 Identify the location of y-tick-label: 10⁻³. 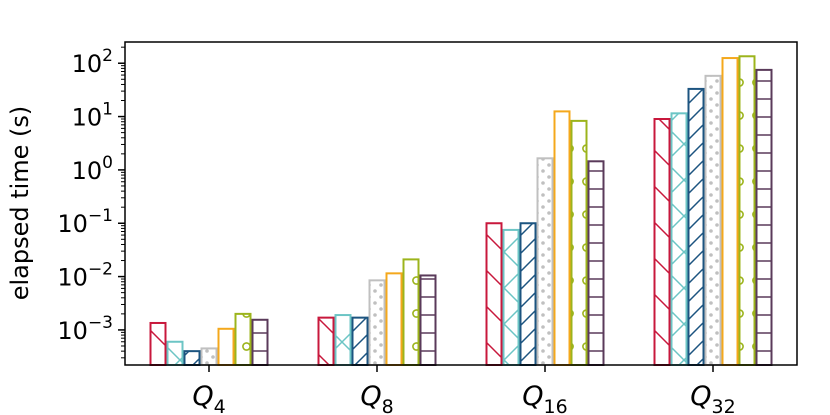
(85, 329).